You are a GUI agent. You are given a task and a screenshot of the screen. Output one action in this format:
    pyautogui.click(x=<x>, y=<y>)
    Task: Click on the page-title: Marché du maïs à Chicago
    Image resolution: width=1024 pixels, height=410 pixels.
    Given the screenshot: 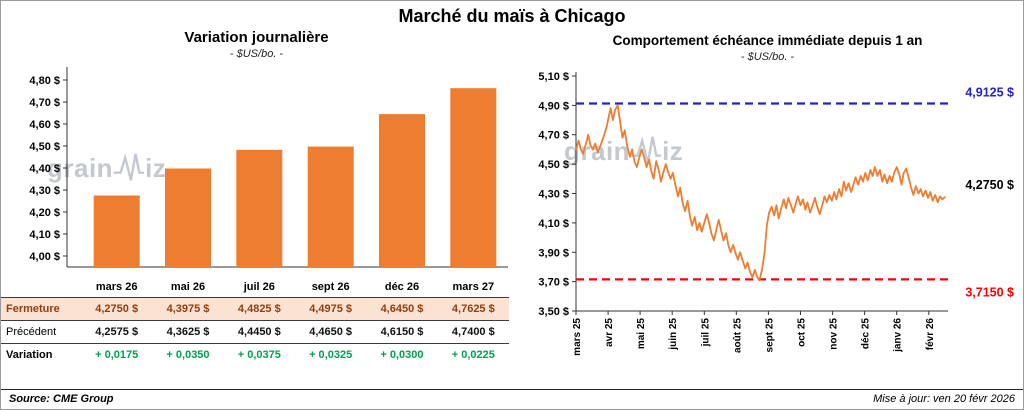 What is the action you would take?
    pyautogui.click(x=512, y=16)
    